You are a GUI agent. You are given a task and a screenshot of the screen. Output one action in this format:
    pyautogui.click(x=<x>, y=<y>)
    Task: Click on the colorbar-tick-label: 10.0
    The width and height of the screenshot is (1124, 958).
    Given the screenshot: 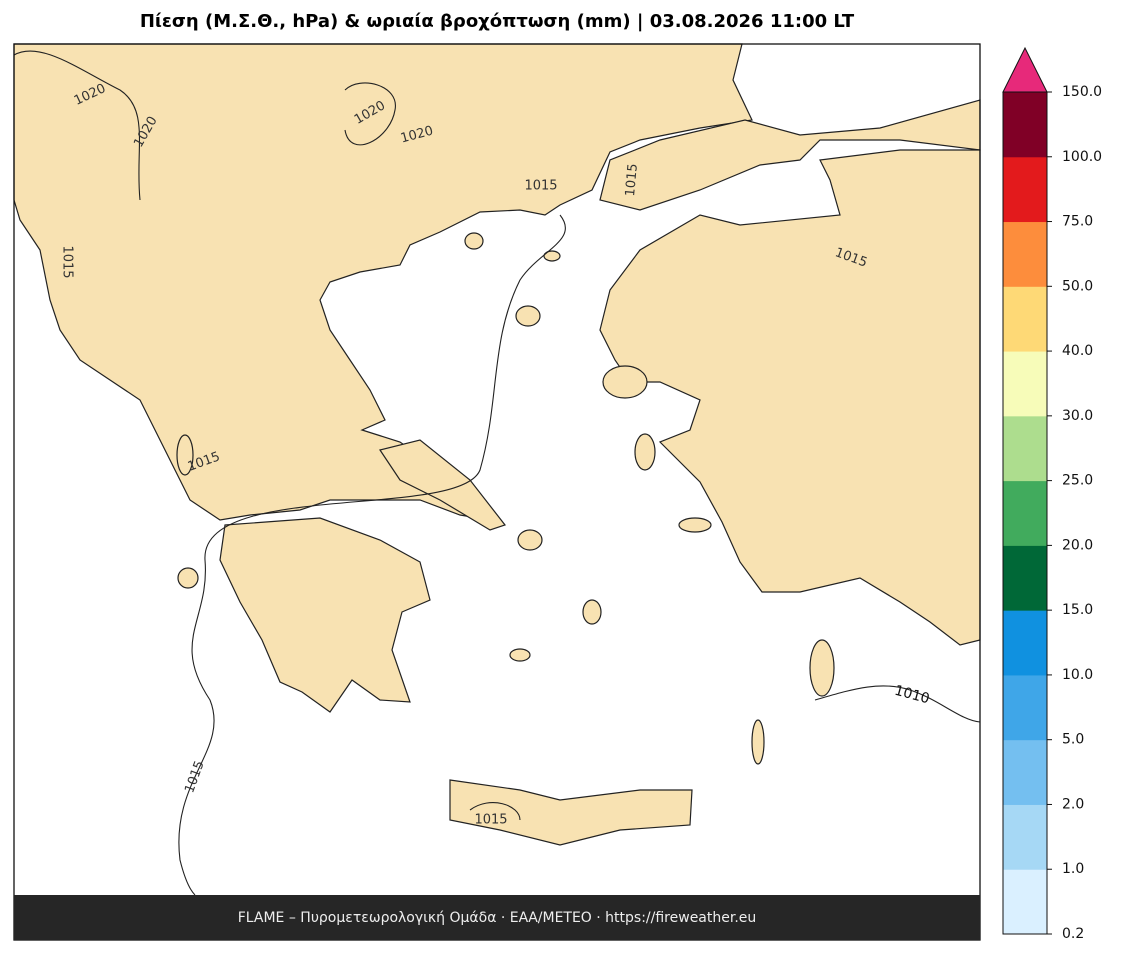 What is the action you would take?
    pyautogui.click(x=1077, y=675)
    